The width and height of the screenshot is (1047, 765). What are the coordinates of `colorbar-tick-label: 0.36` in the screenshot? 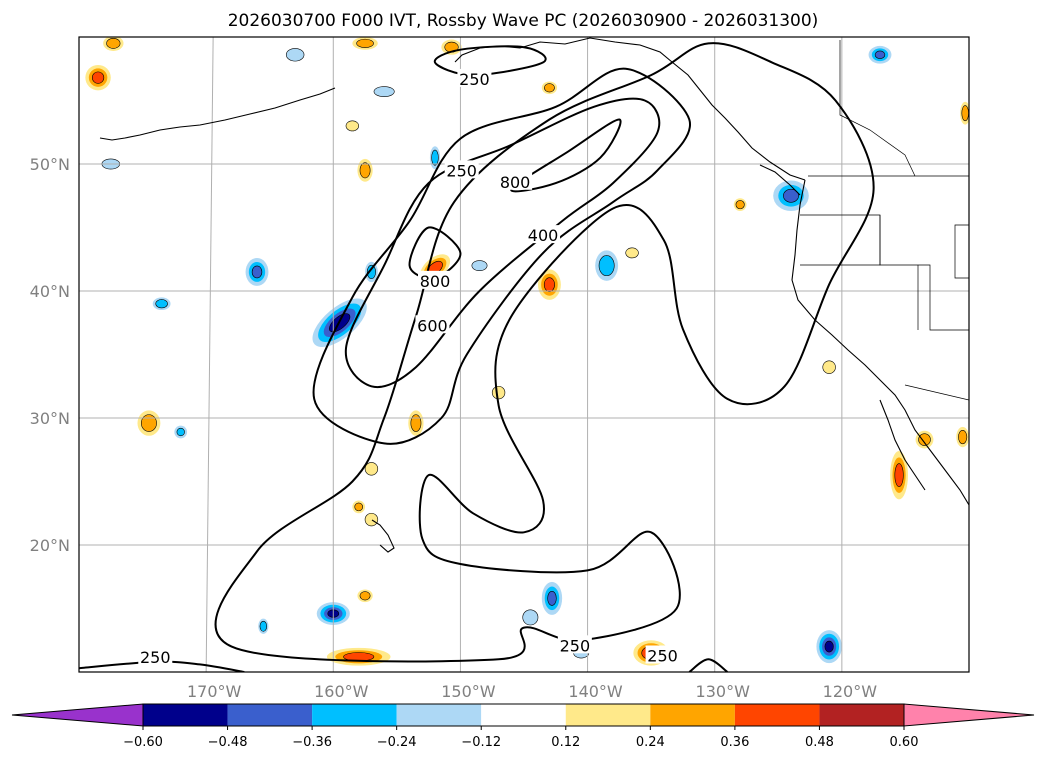 It's located at (734, 742).